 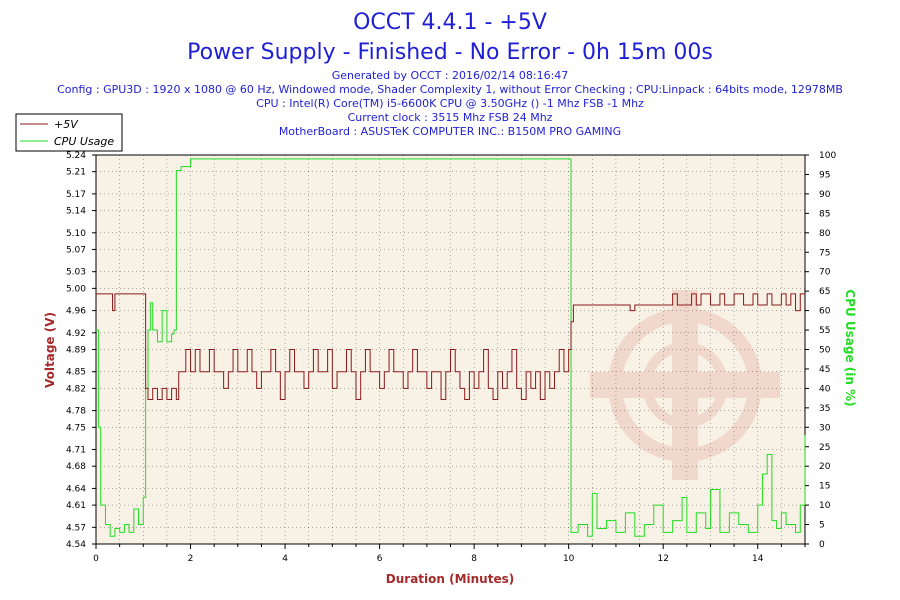 What do you see at coordinates (84, 141) in the screenshot?
I see `legend-label-cpu-usage: CPU Usage` at bounding box center [84, 141].